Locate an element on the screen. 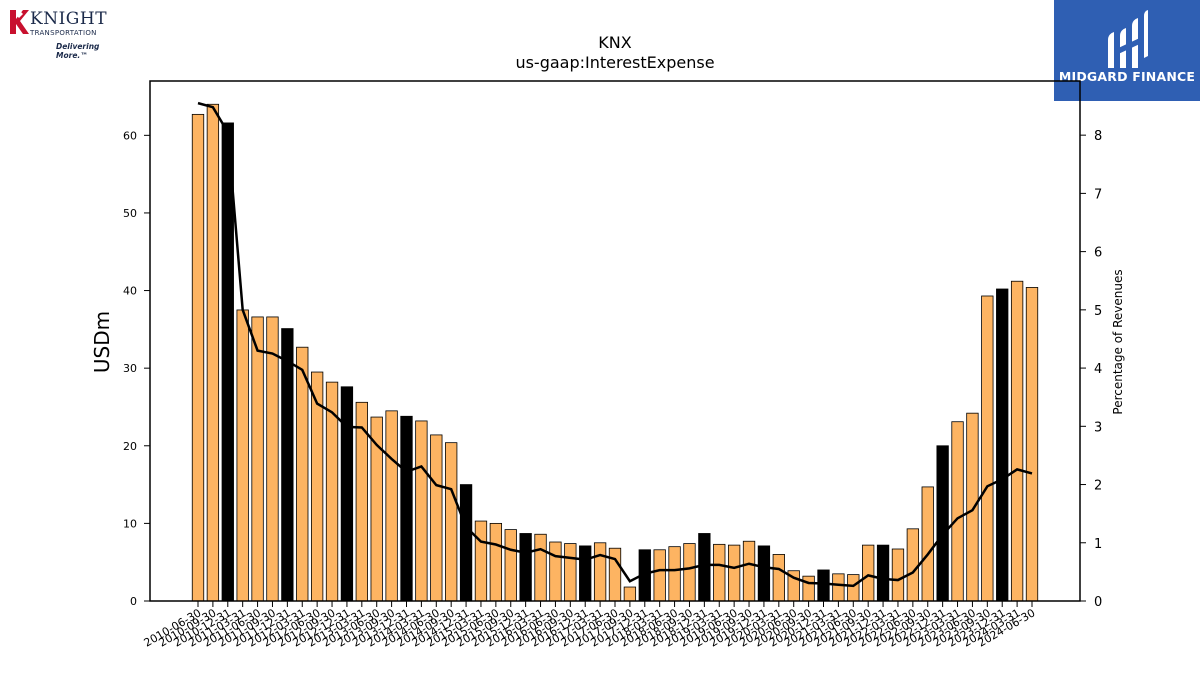  y2-tick-label: 7 is located at coordinates (1098, 194).